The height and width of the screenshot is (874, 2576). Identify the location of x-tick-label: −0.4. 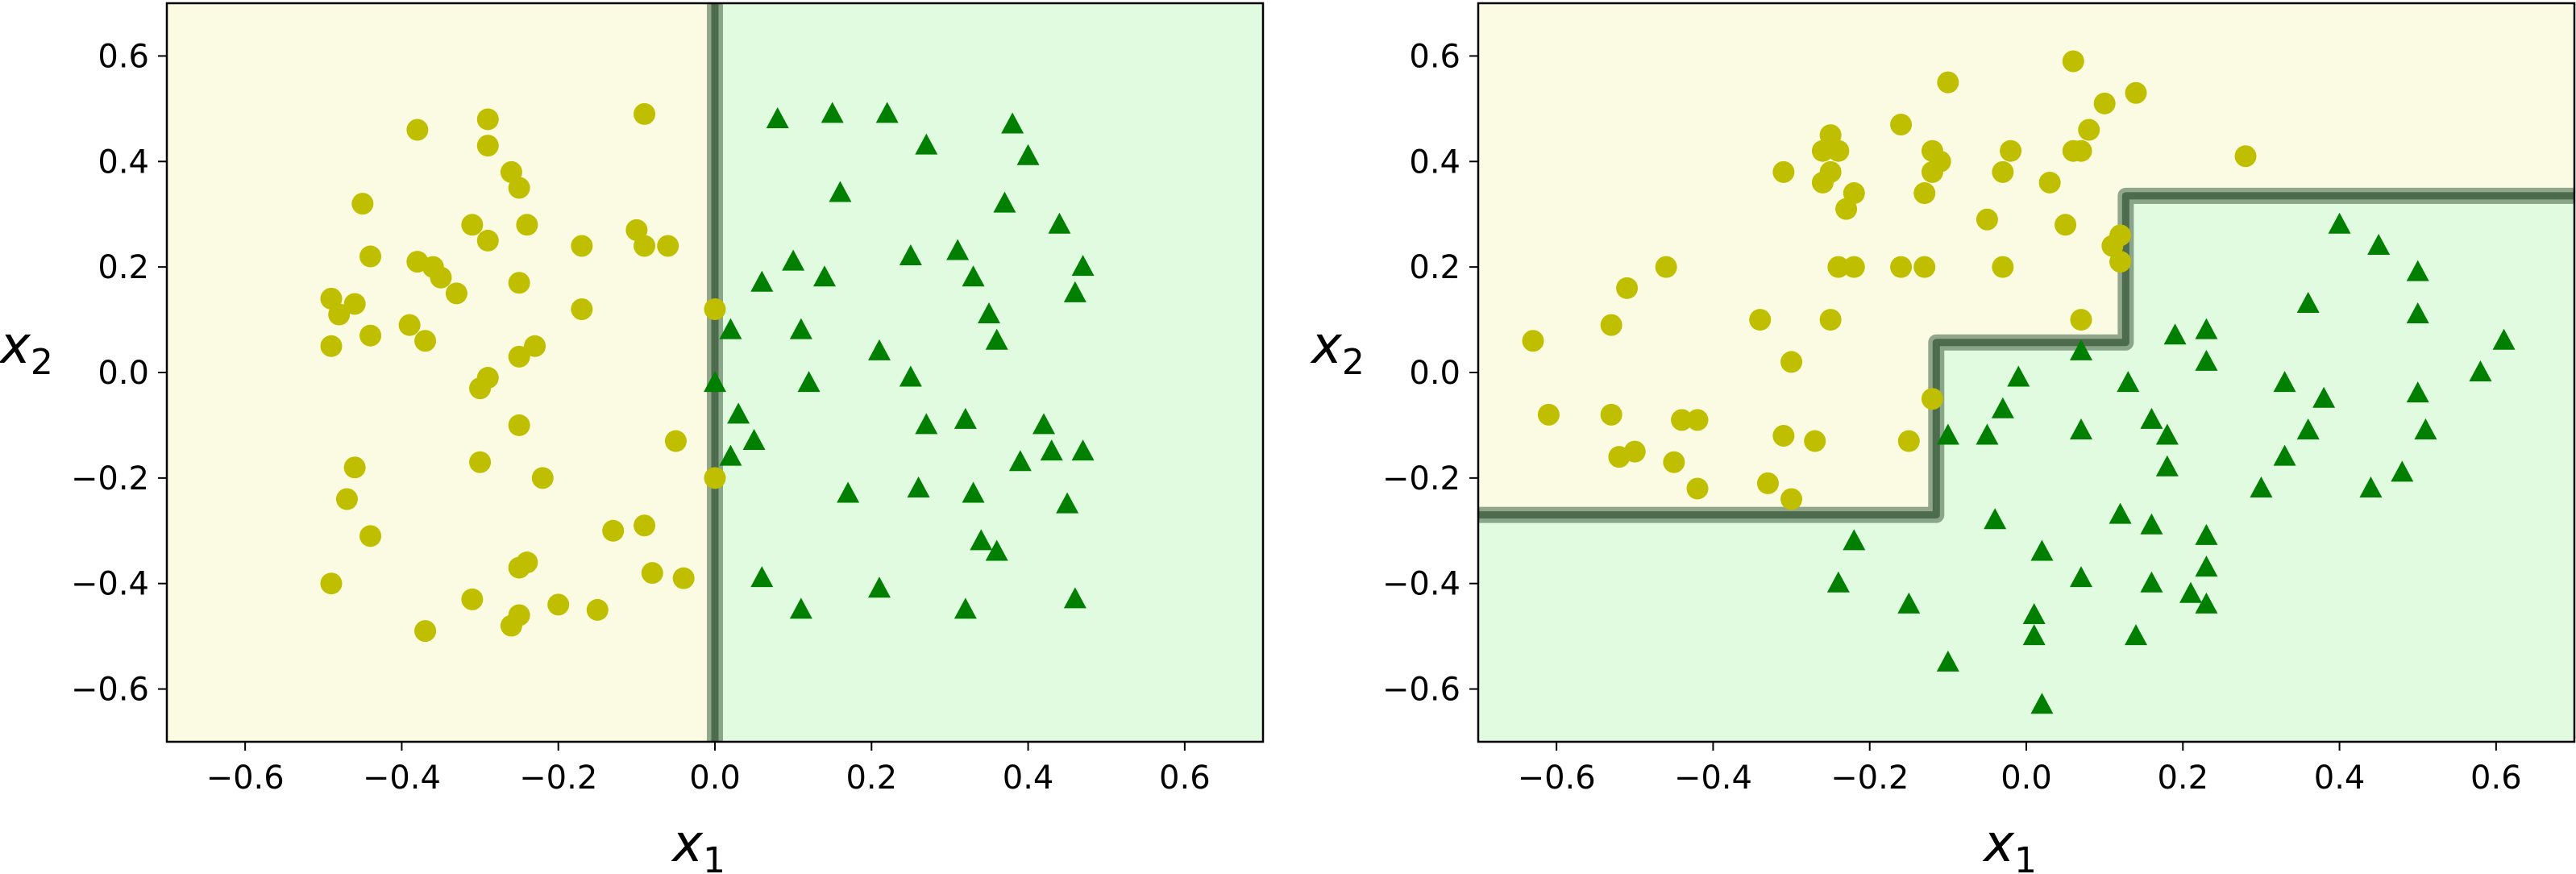
(1713, 778).